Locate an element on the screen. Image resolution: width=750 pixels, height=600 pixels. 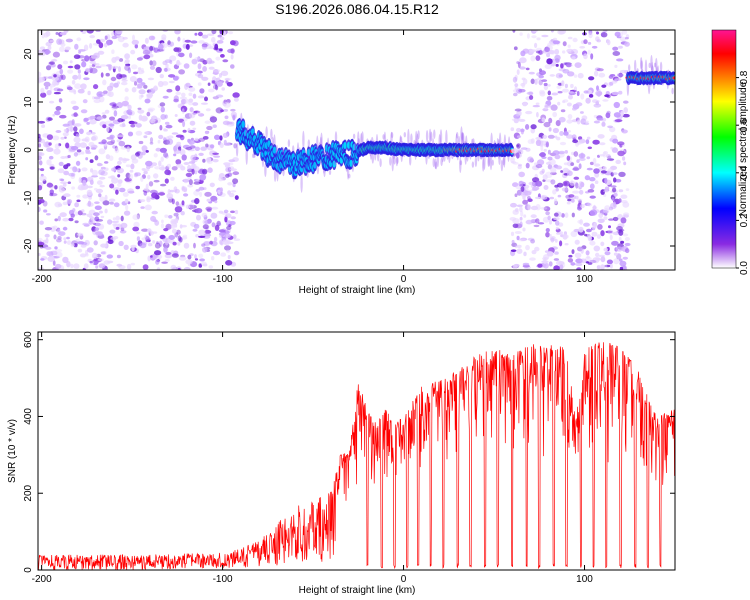
spectrogram-x-label: Height of straight line (km) is located at coordinates (357, 290).